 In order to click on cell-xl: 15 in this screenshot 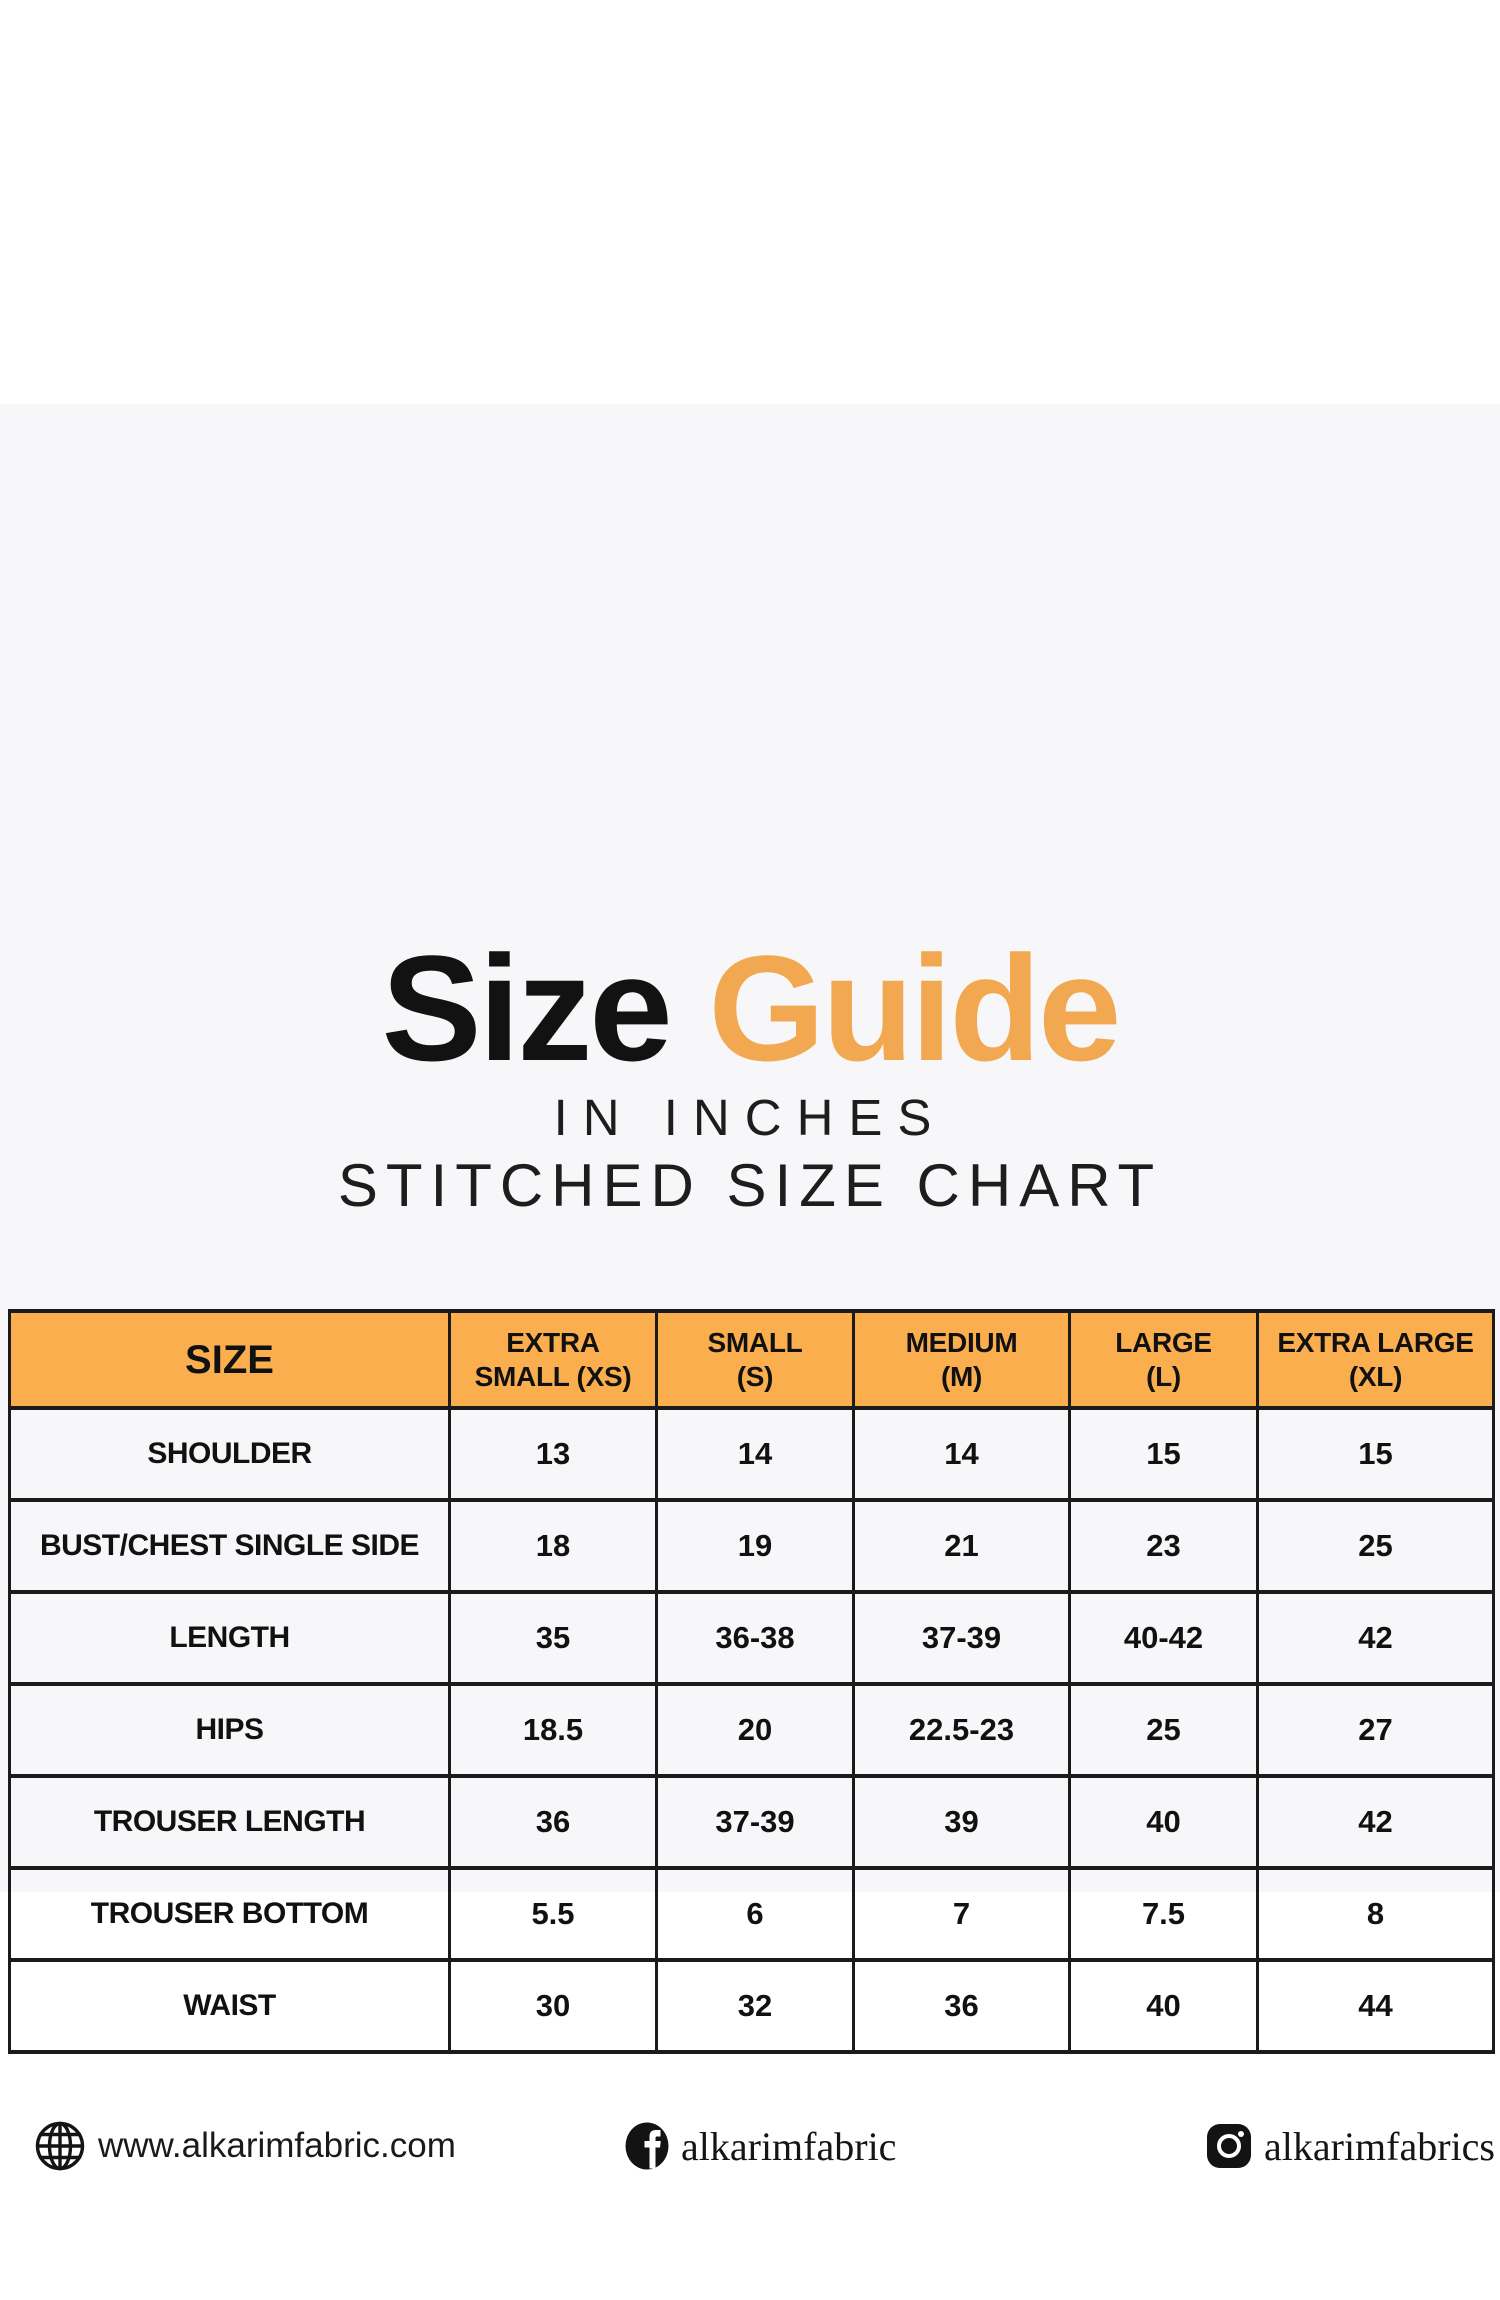, I will do `click(1375, 1454)`.